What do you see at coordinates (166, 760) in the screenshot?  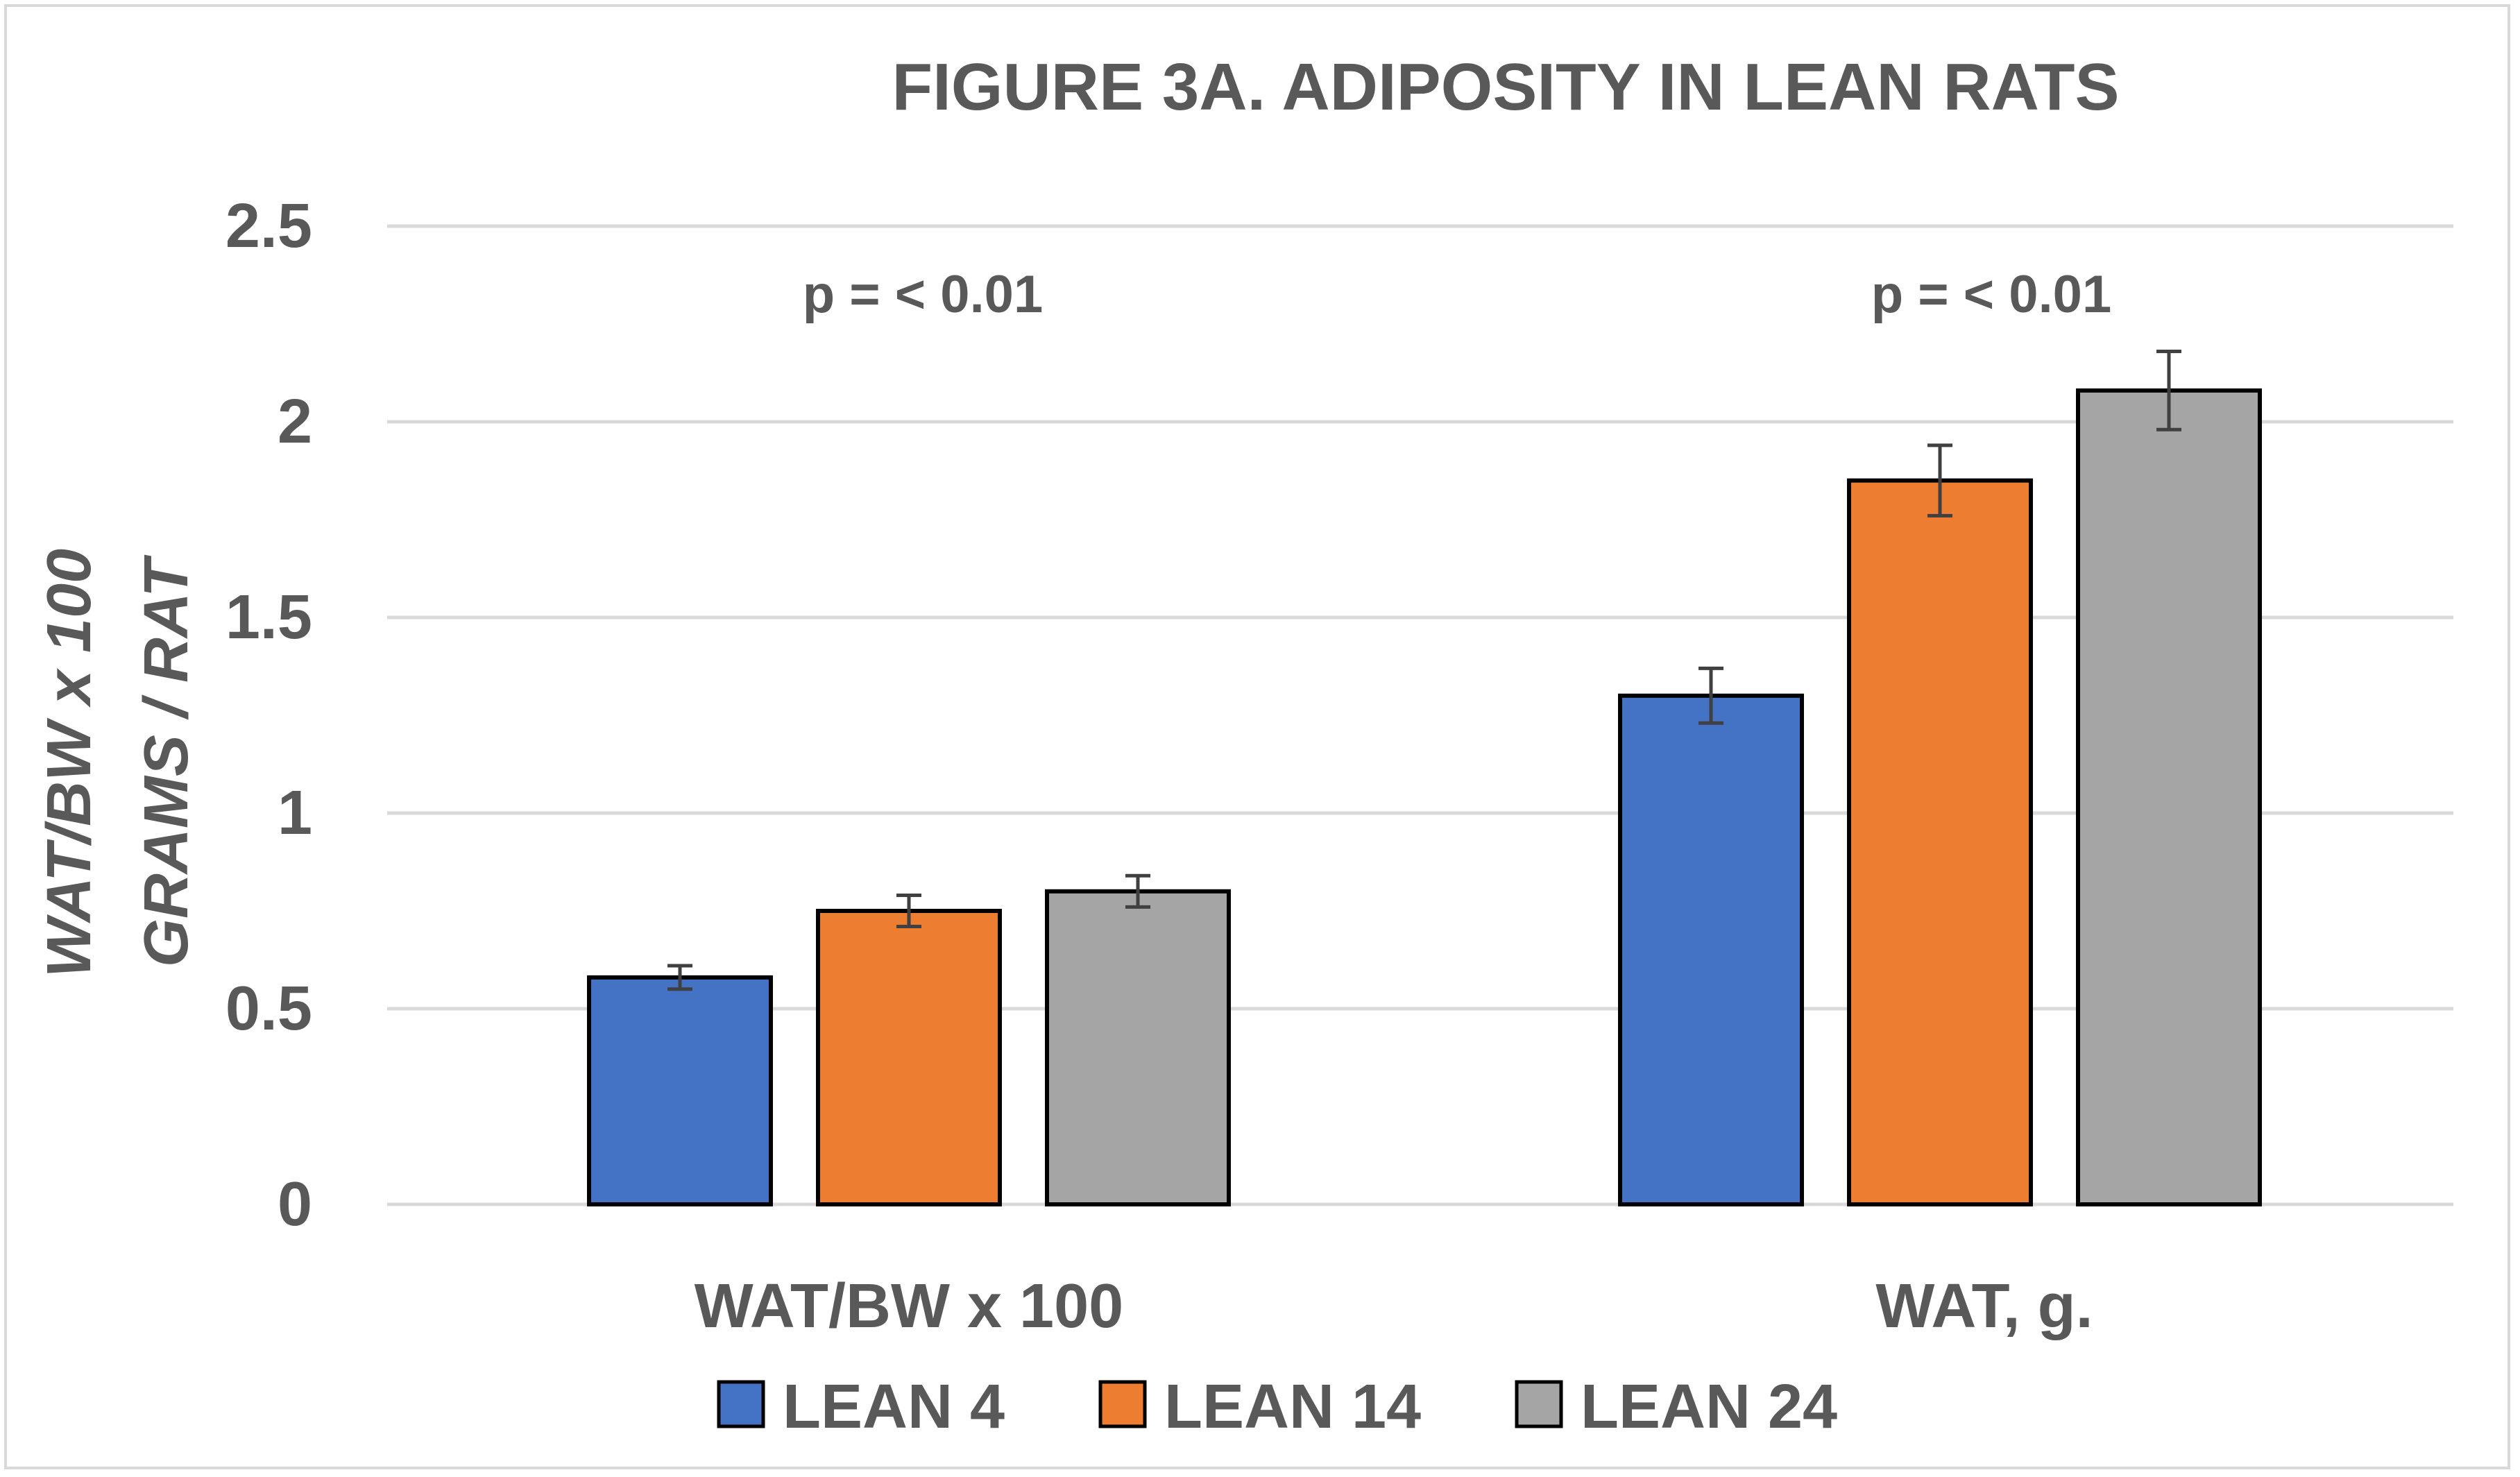 I see `y-axis-label-line-2: GRAMS / RAT` at bounding box center [166, 760].